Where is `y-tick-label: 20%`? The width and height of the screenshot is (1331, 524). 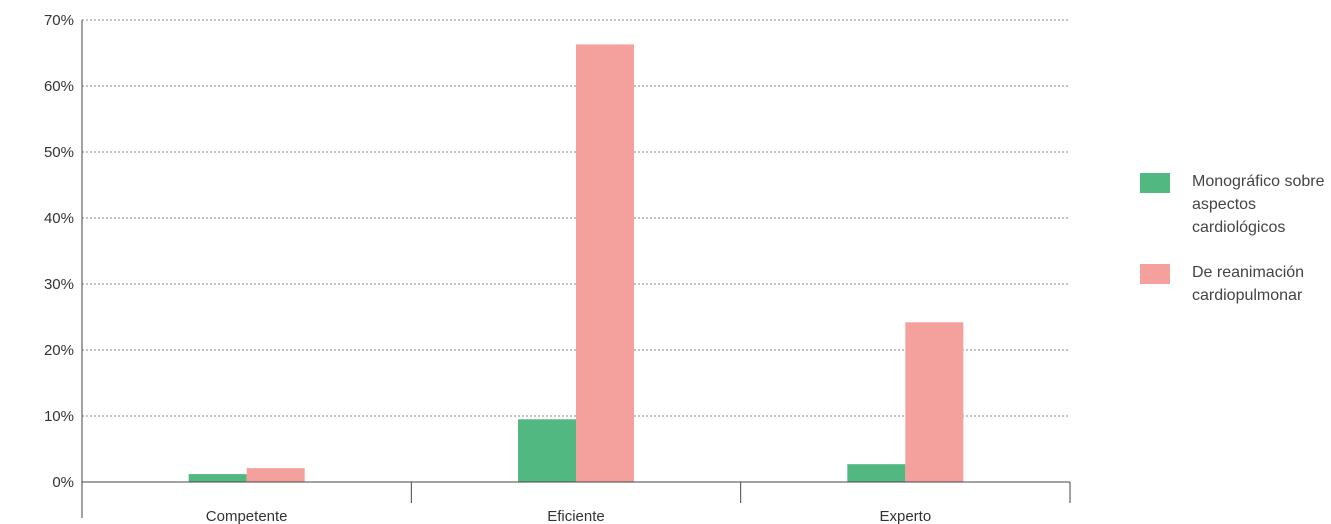
y-tick-label: 20% is located at coordinates (59, 350).